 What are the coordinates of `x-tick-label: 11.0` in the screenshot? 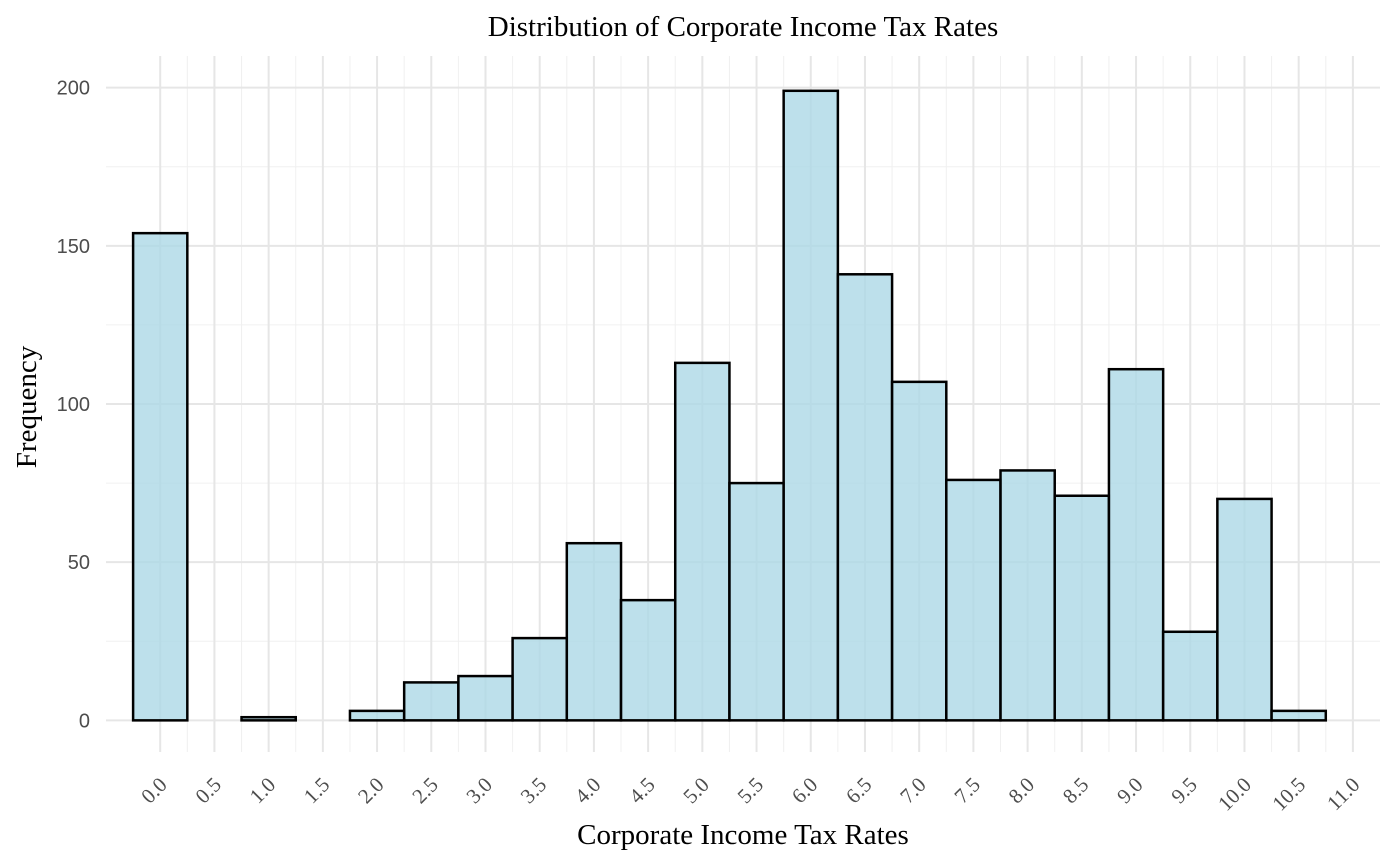 It's located at (1343, 794).